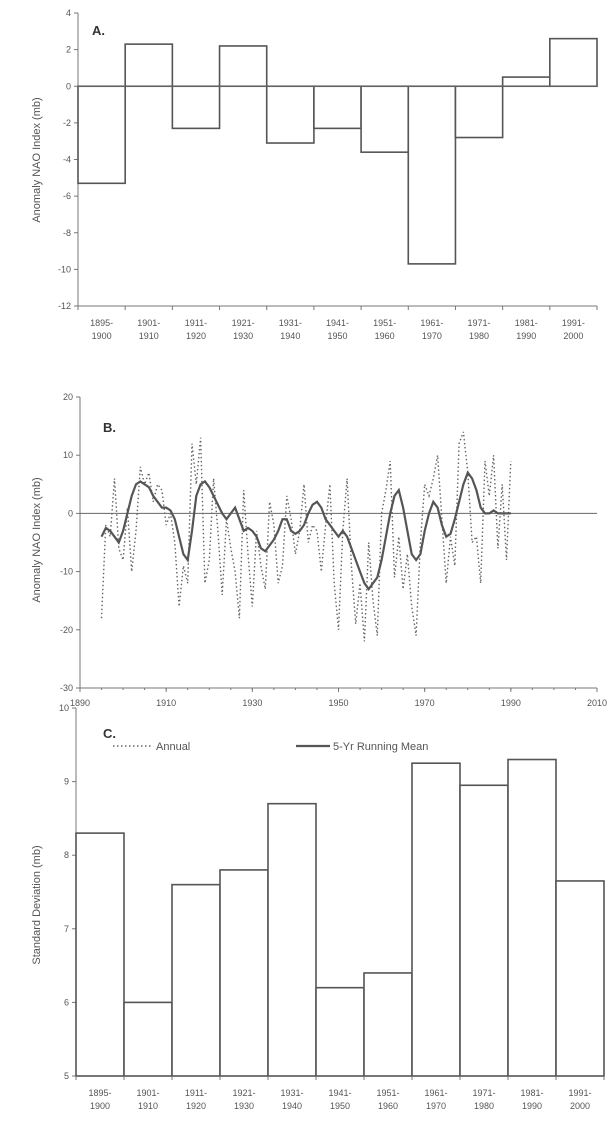 Image resolution: width=609 pixels, height=1126 pixels. Describe the element at coordinates (479, 336) in the screenshot. I see `panel-a-x-tick-label: 1980` at that location.